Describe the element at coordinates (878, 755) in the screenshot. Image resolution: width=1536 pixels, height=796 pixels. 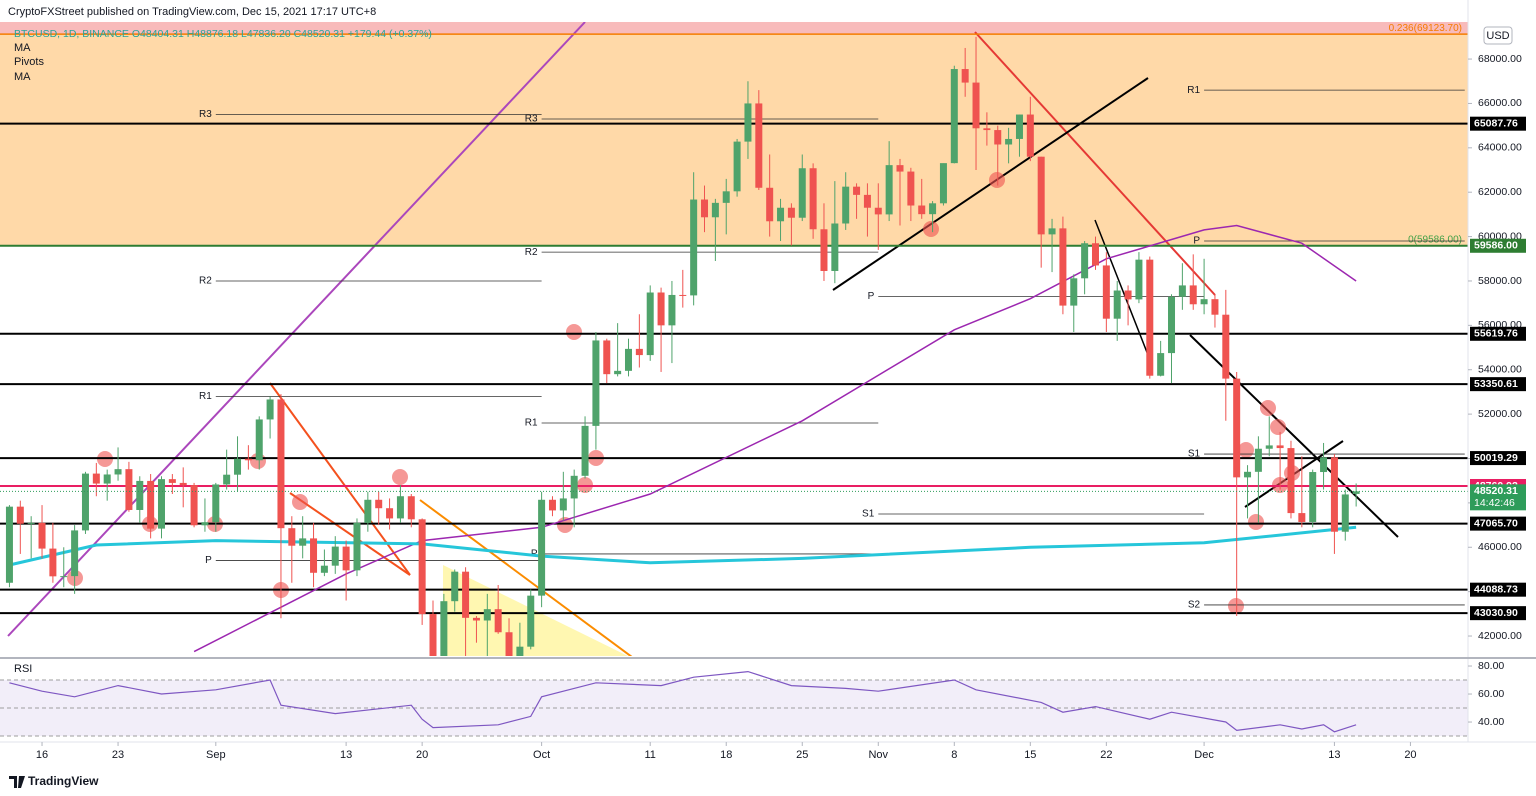
I see `x-tick-label: Nov` at that location.